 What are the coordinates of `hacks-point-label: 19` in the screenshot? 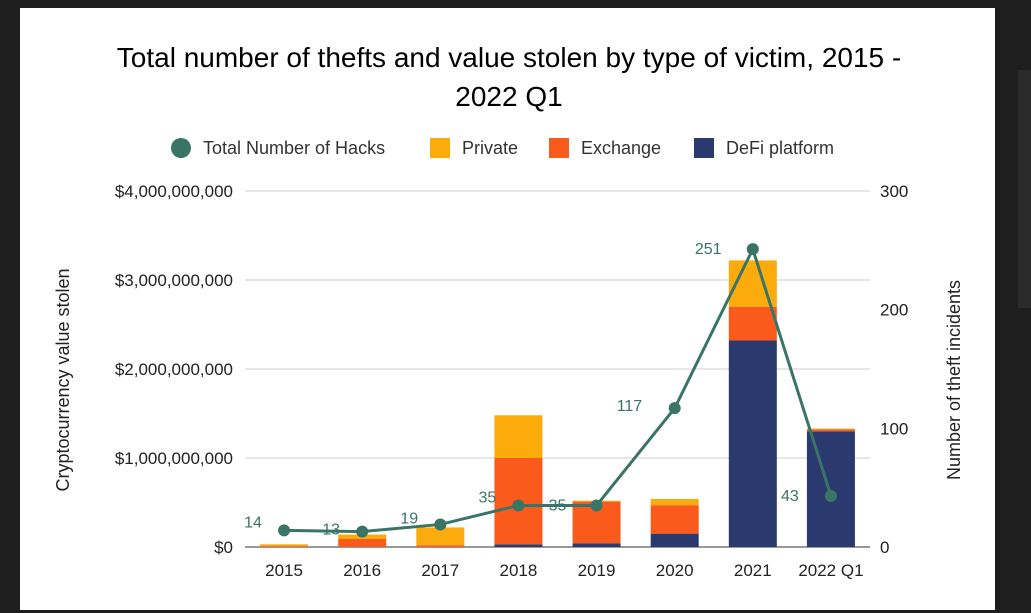 It's located at (409, 518).